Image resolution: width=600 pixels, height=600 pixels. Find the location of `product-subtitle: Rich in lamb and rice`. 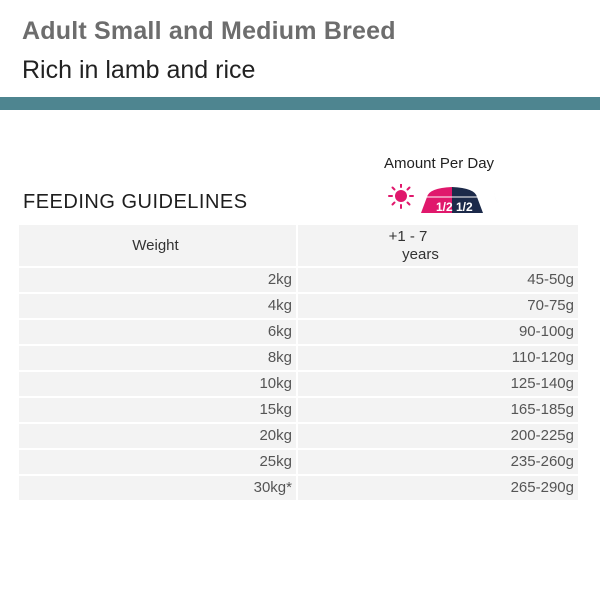

product-subtitle: Rich in lamb and rice is located at coordinates (139, 70).